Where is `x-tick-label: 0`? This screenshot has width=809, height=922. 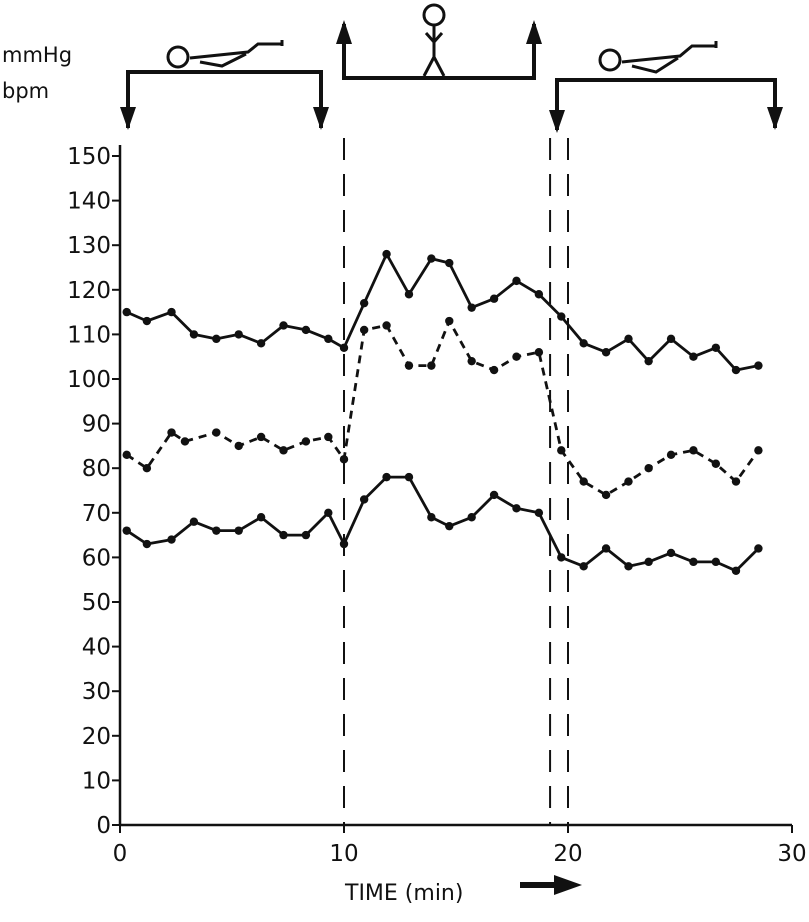 x-tick-label: 0 is located at coordinates (120, 854).